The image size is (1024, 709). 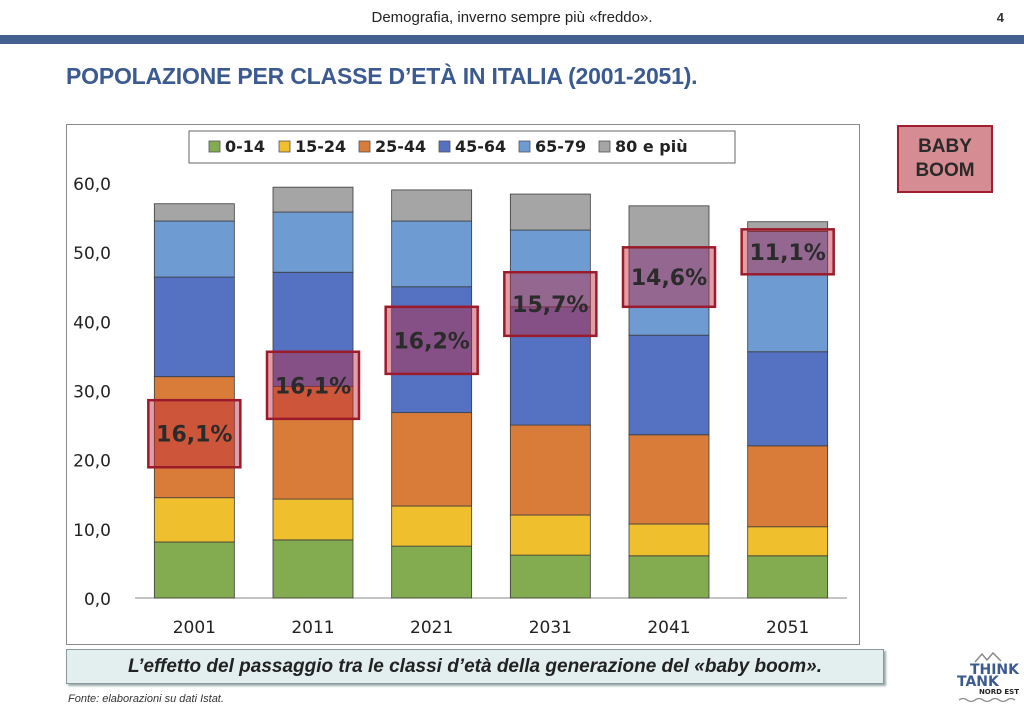 I want to click on header-divider, so click(x=512, y=39).